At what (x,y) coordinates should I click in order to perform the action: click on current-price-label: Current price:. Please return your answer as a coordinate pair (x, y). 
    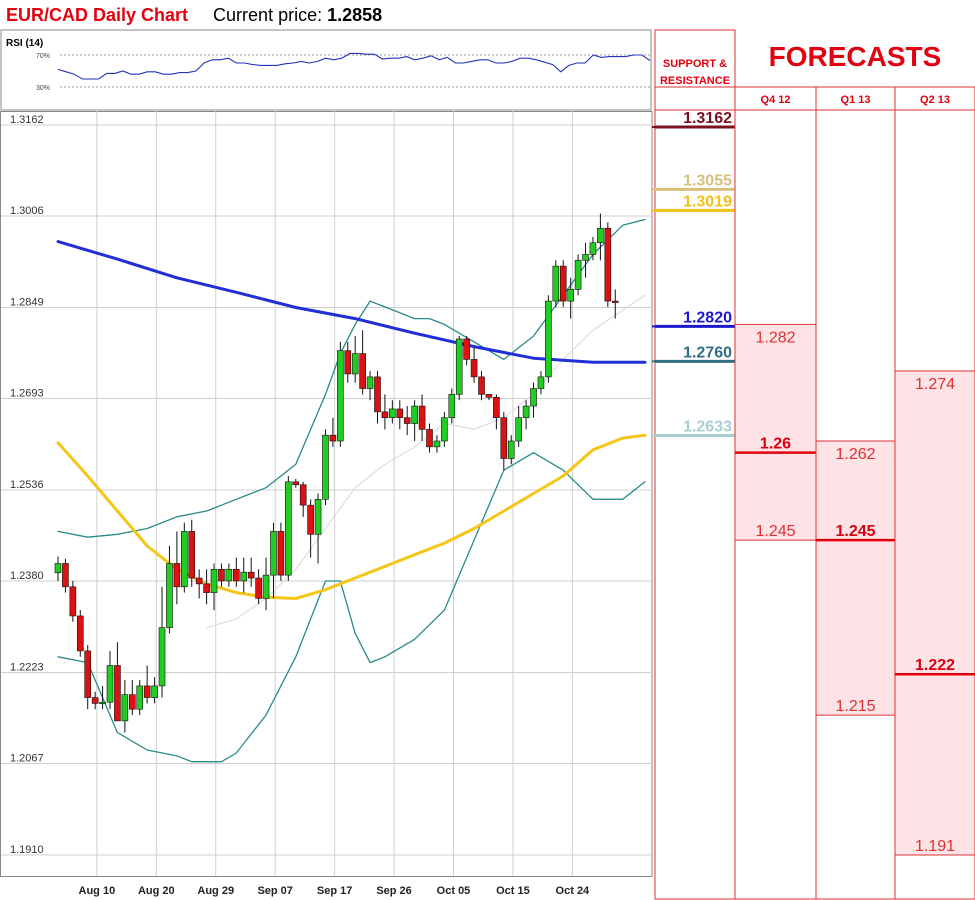
    Looking at the image, I should click on (268, 15).